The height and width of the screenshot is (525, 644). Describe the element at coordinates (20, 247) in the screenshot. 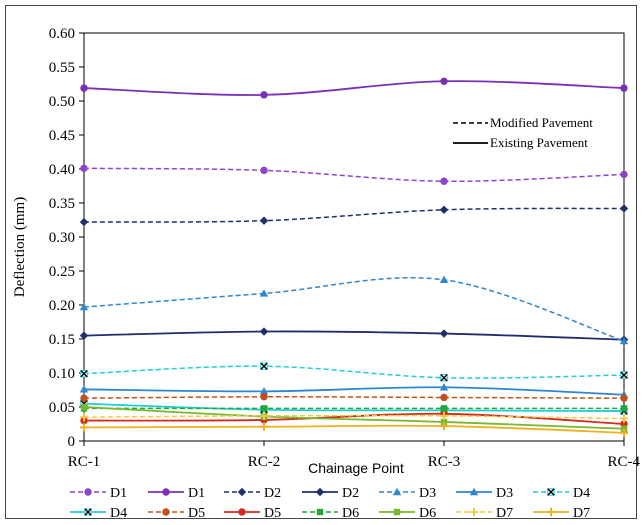

I see `y-axis-title: Deflection (mm)` at that location.